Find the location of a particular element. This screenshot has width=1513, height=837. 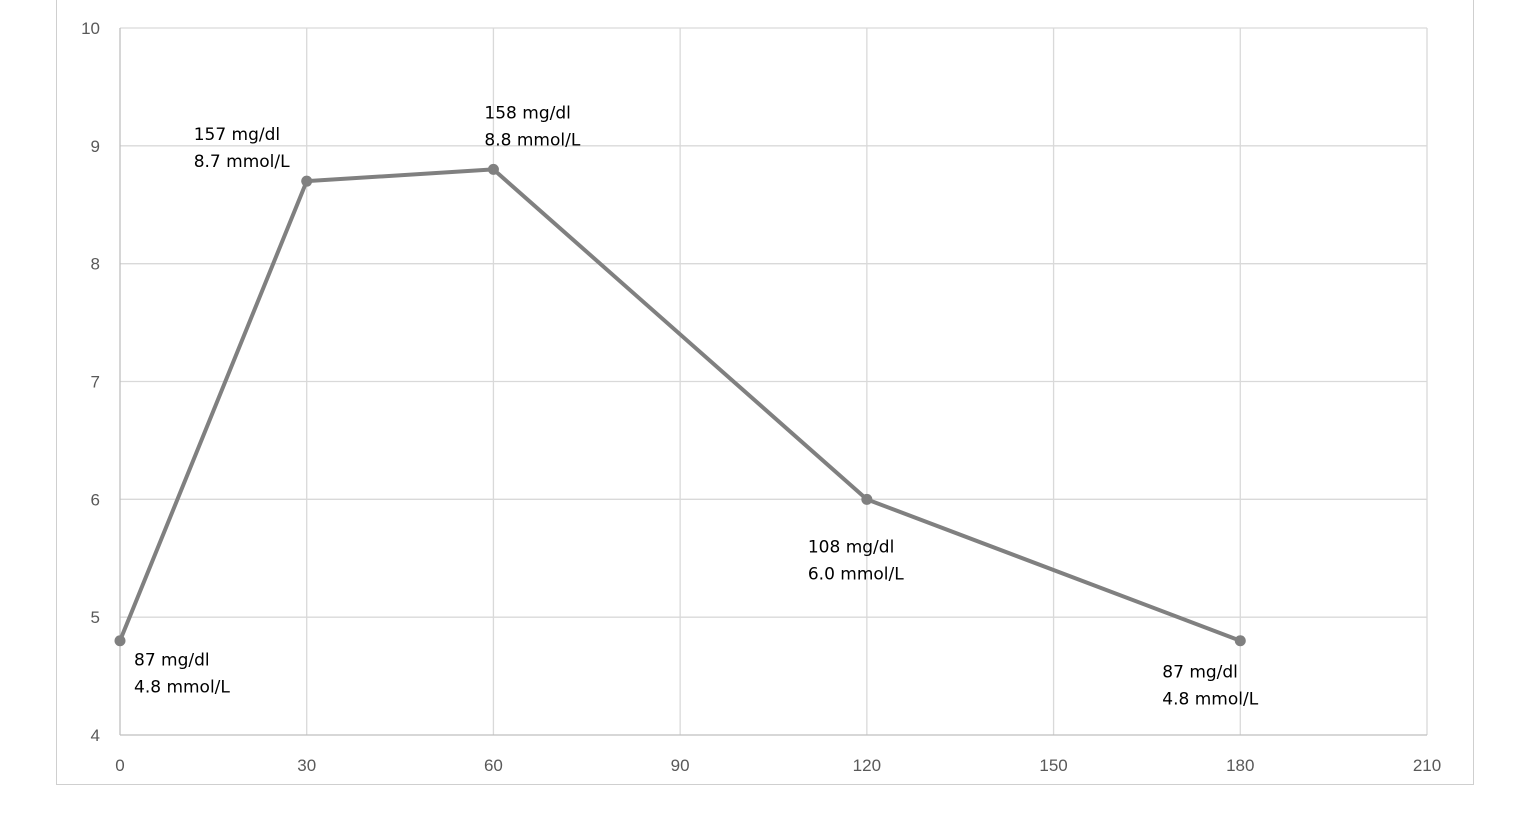

x-tick-label: 90 is located at coordinates (680, 765).